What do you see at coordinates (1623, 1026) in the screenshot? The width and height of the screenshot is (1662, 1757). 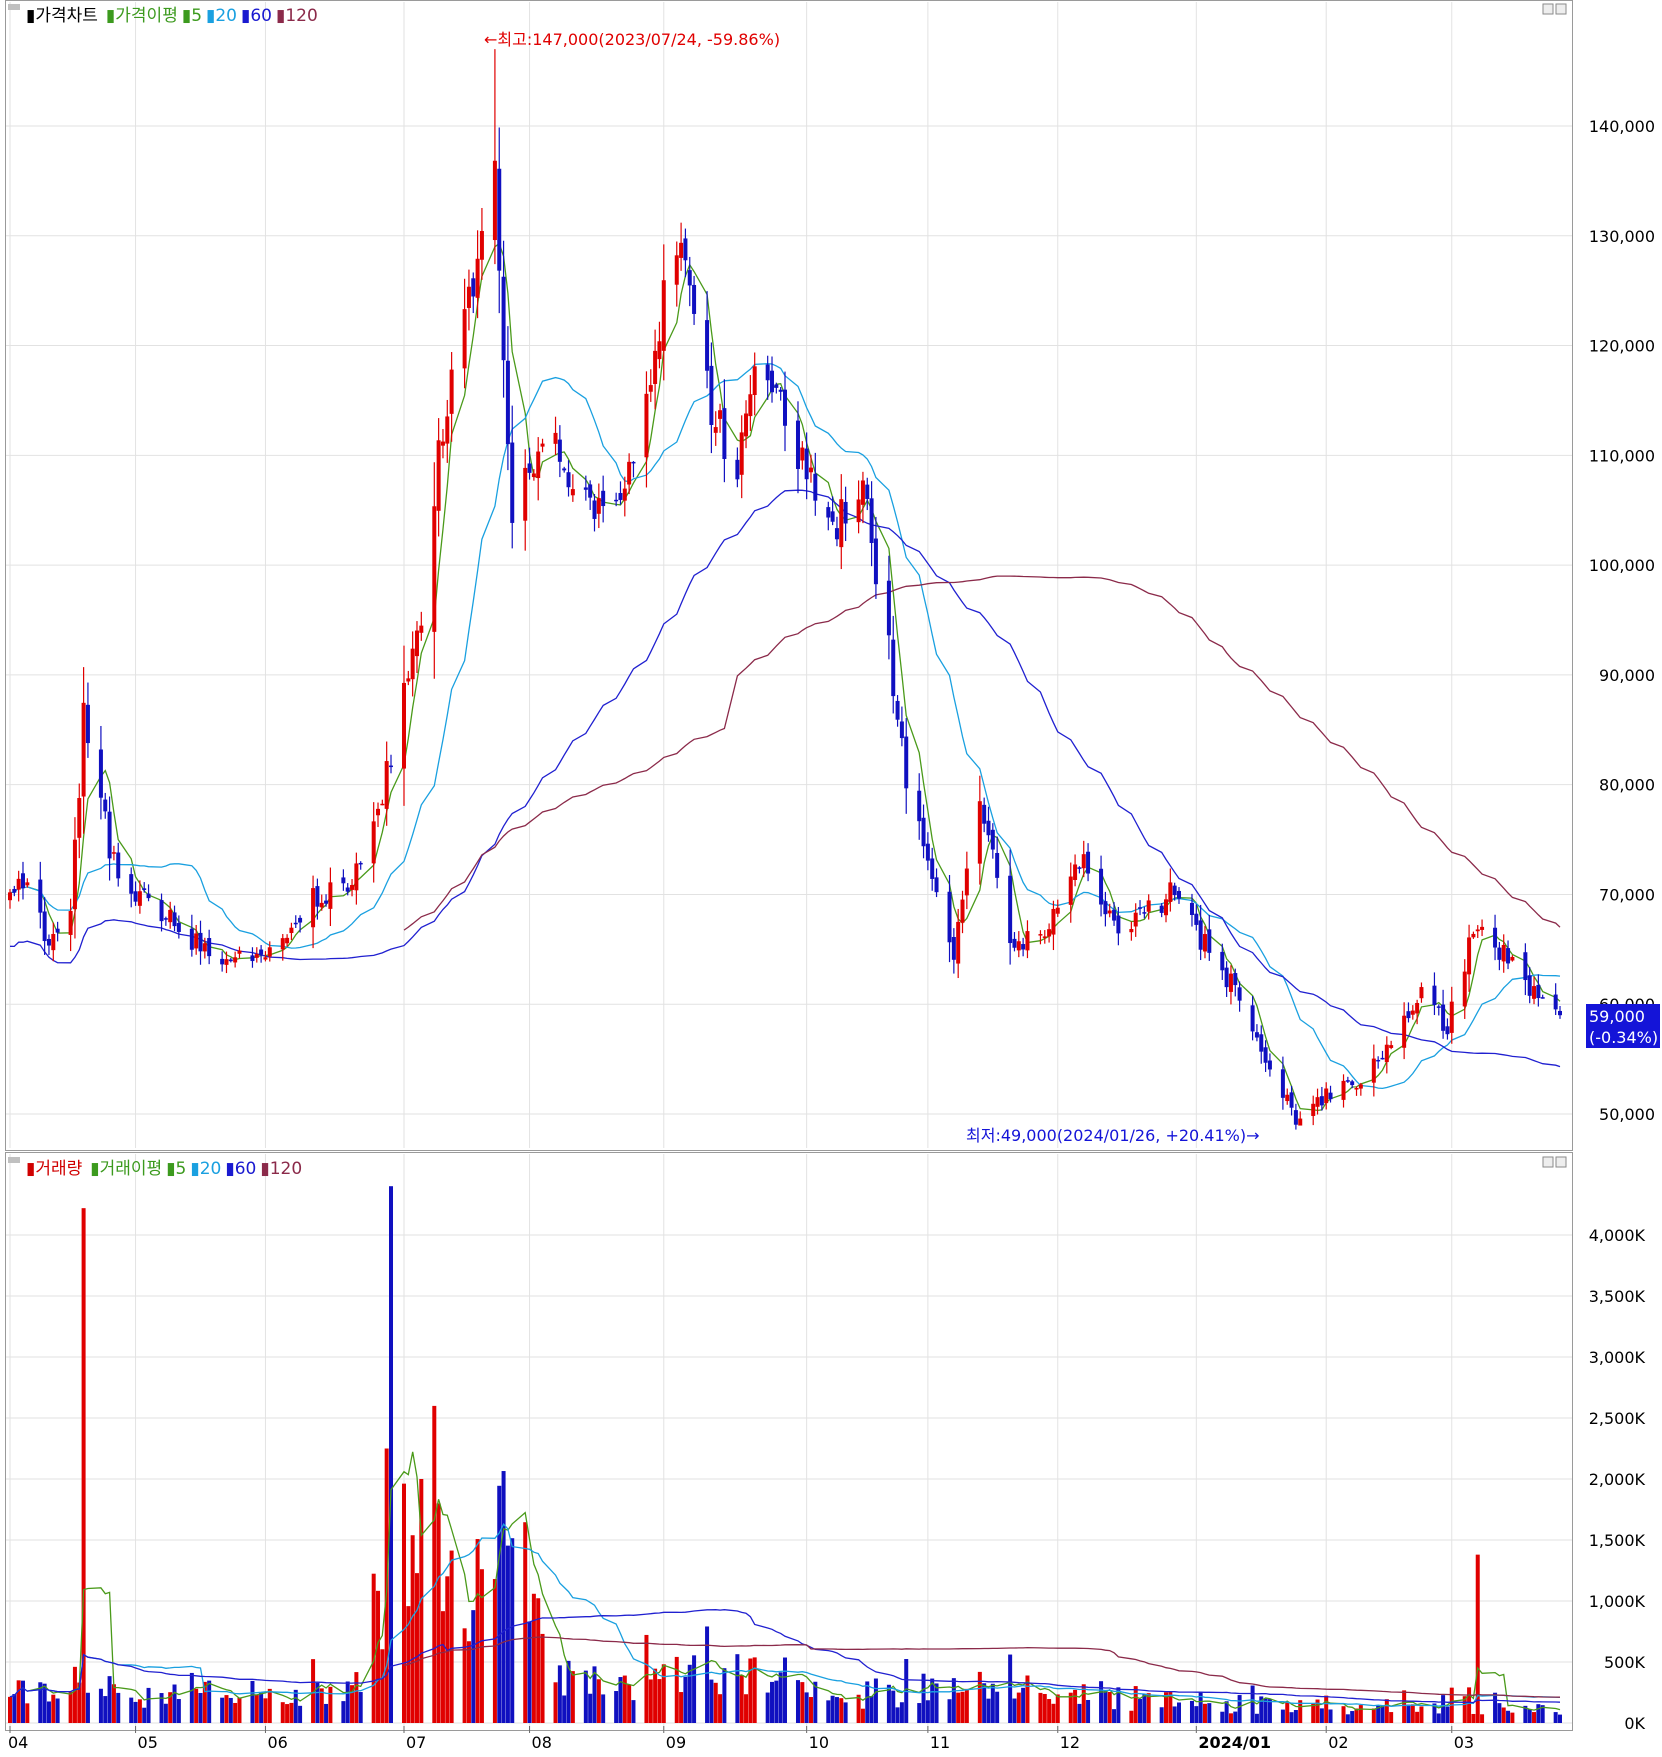 I see `last-price-badge` at bounding box center [1623, 1026].